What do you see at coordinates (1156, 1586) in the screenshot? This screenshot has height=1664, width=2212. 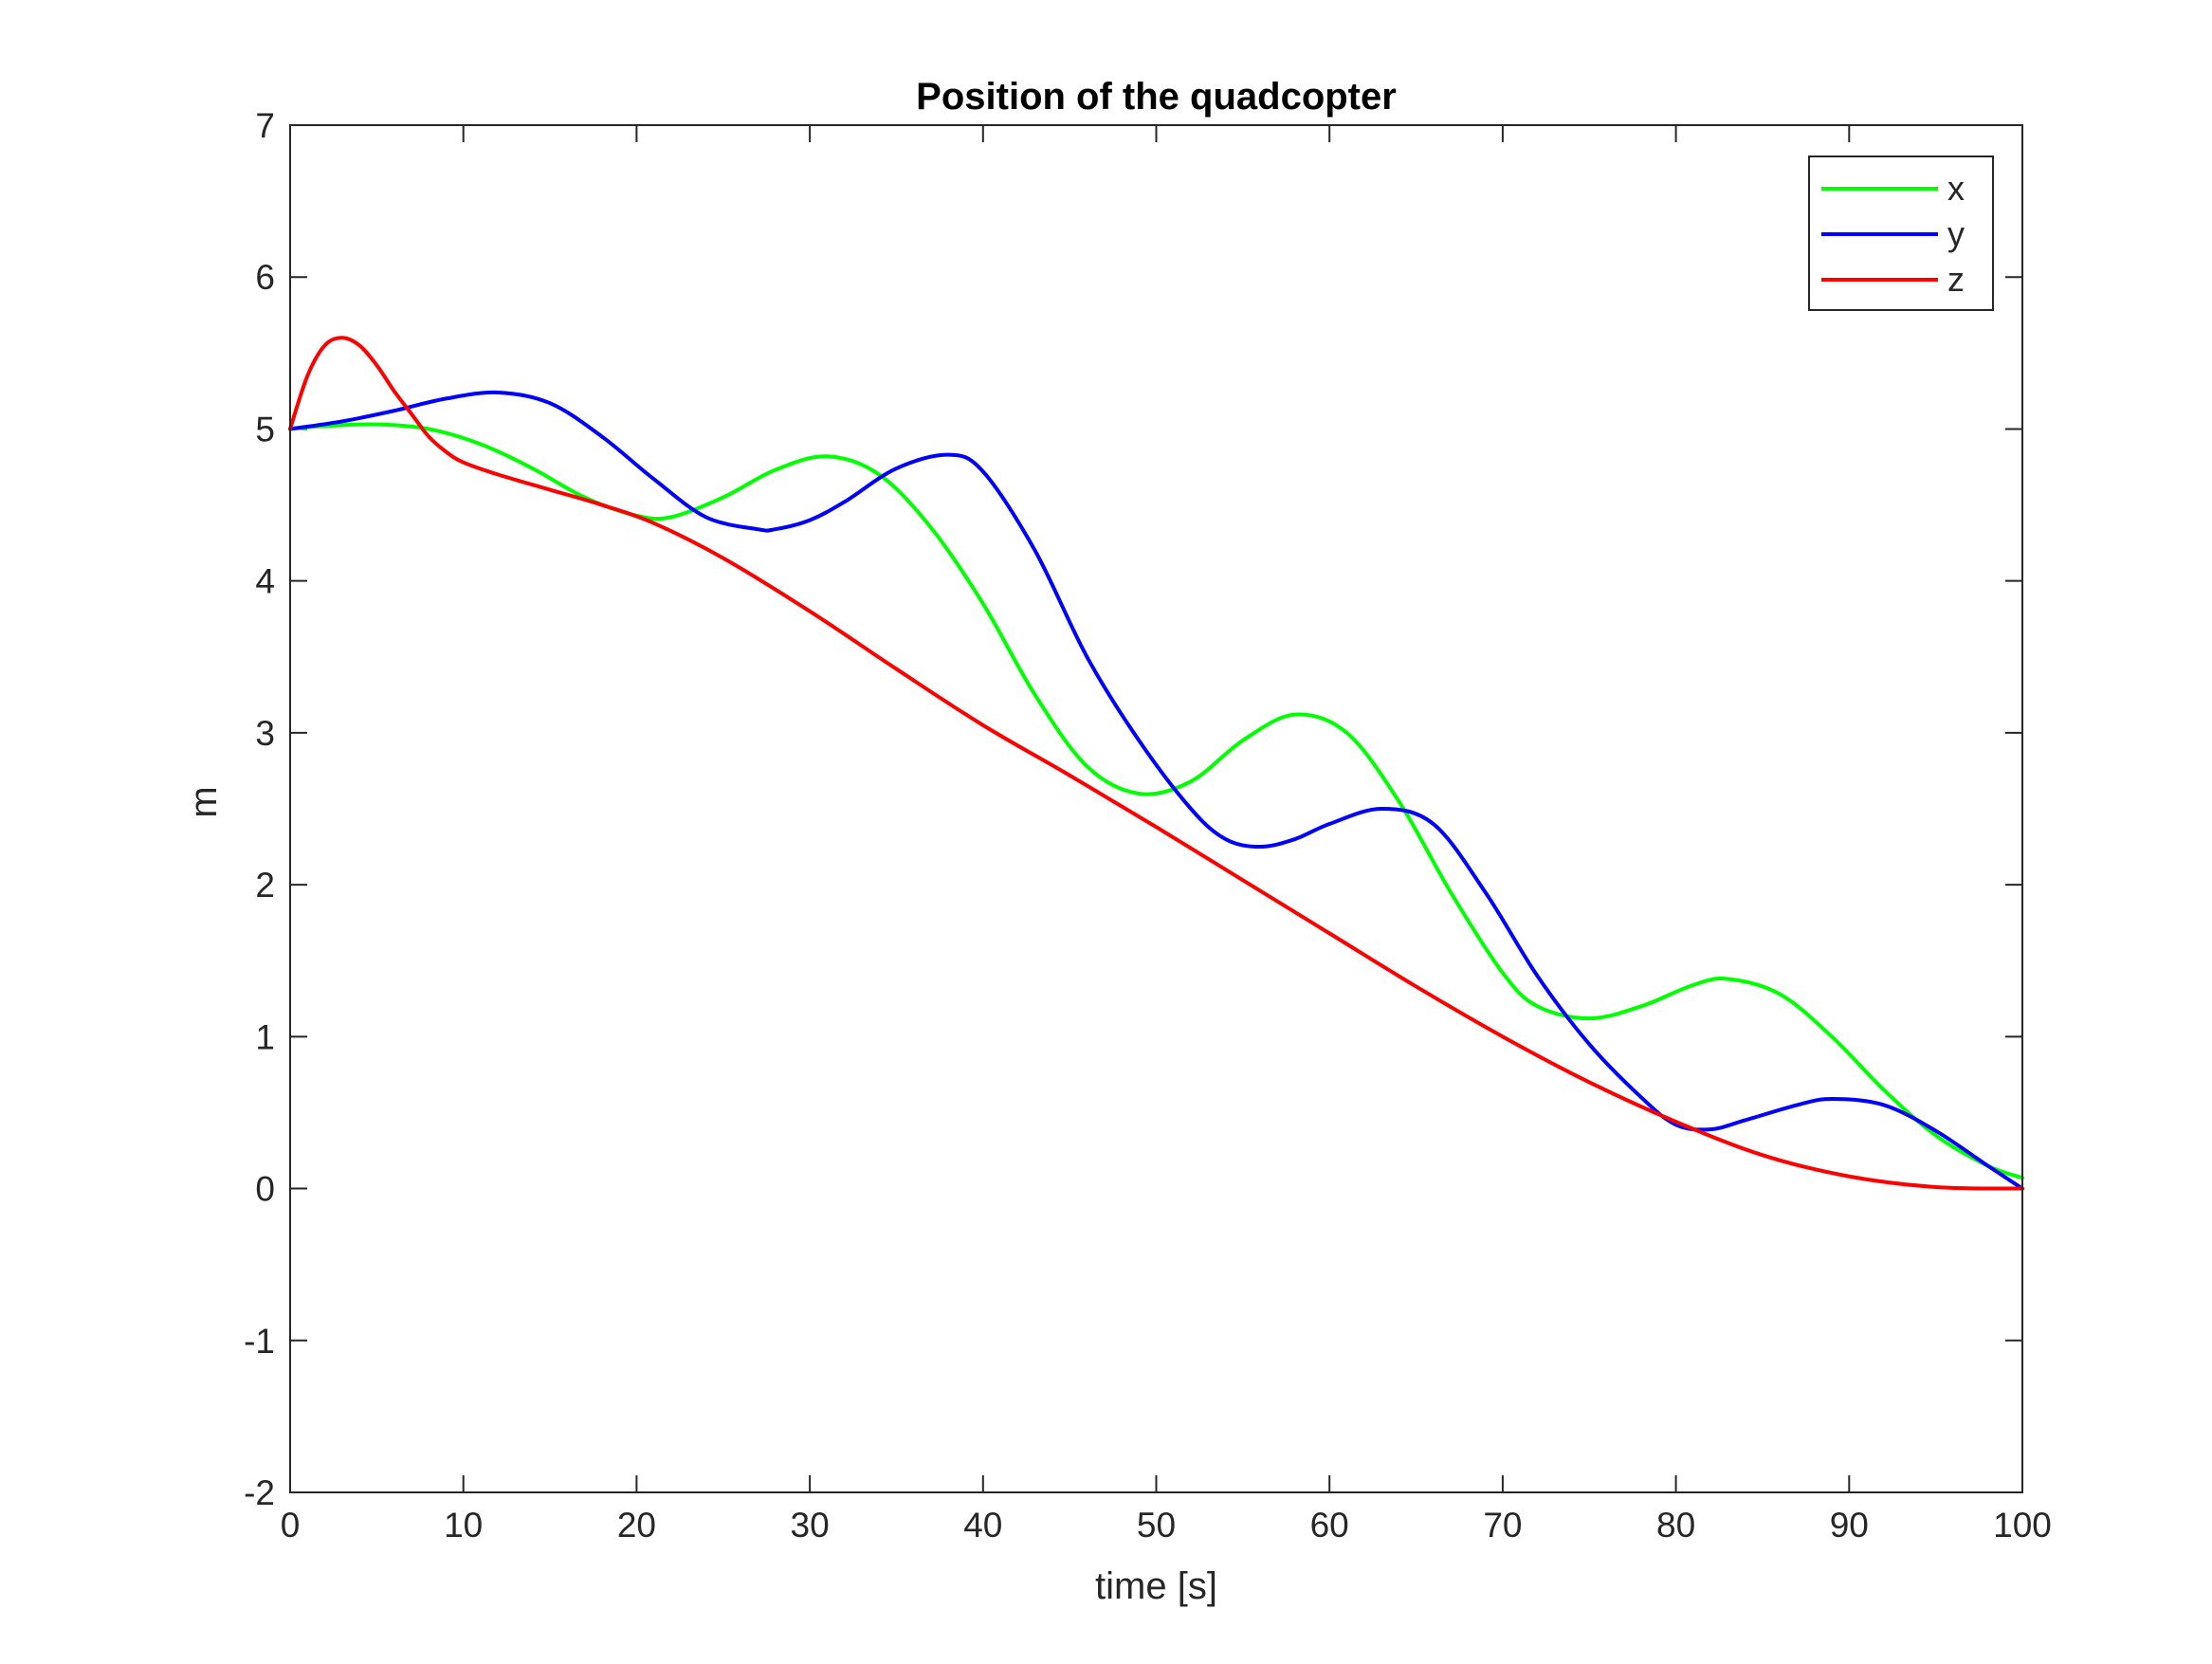 I see `x-axis-label: time [s]` at bounding box center [1156, 1586].